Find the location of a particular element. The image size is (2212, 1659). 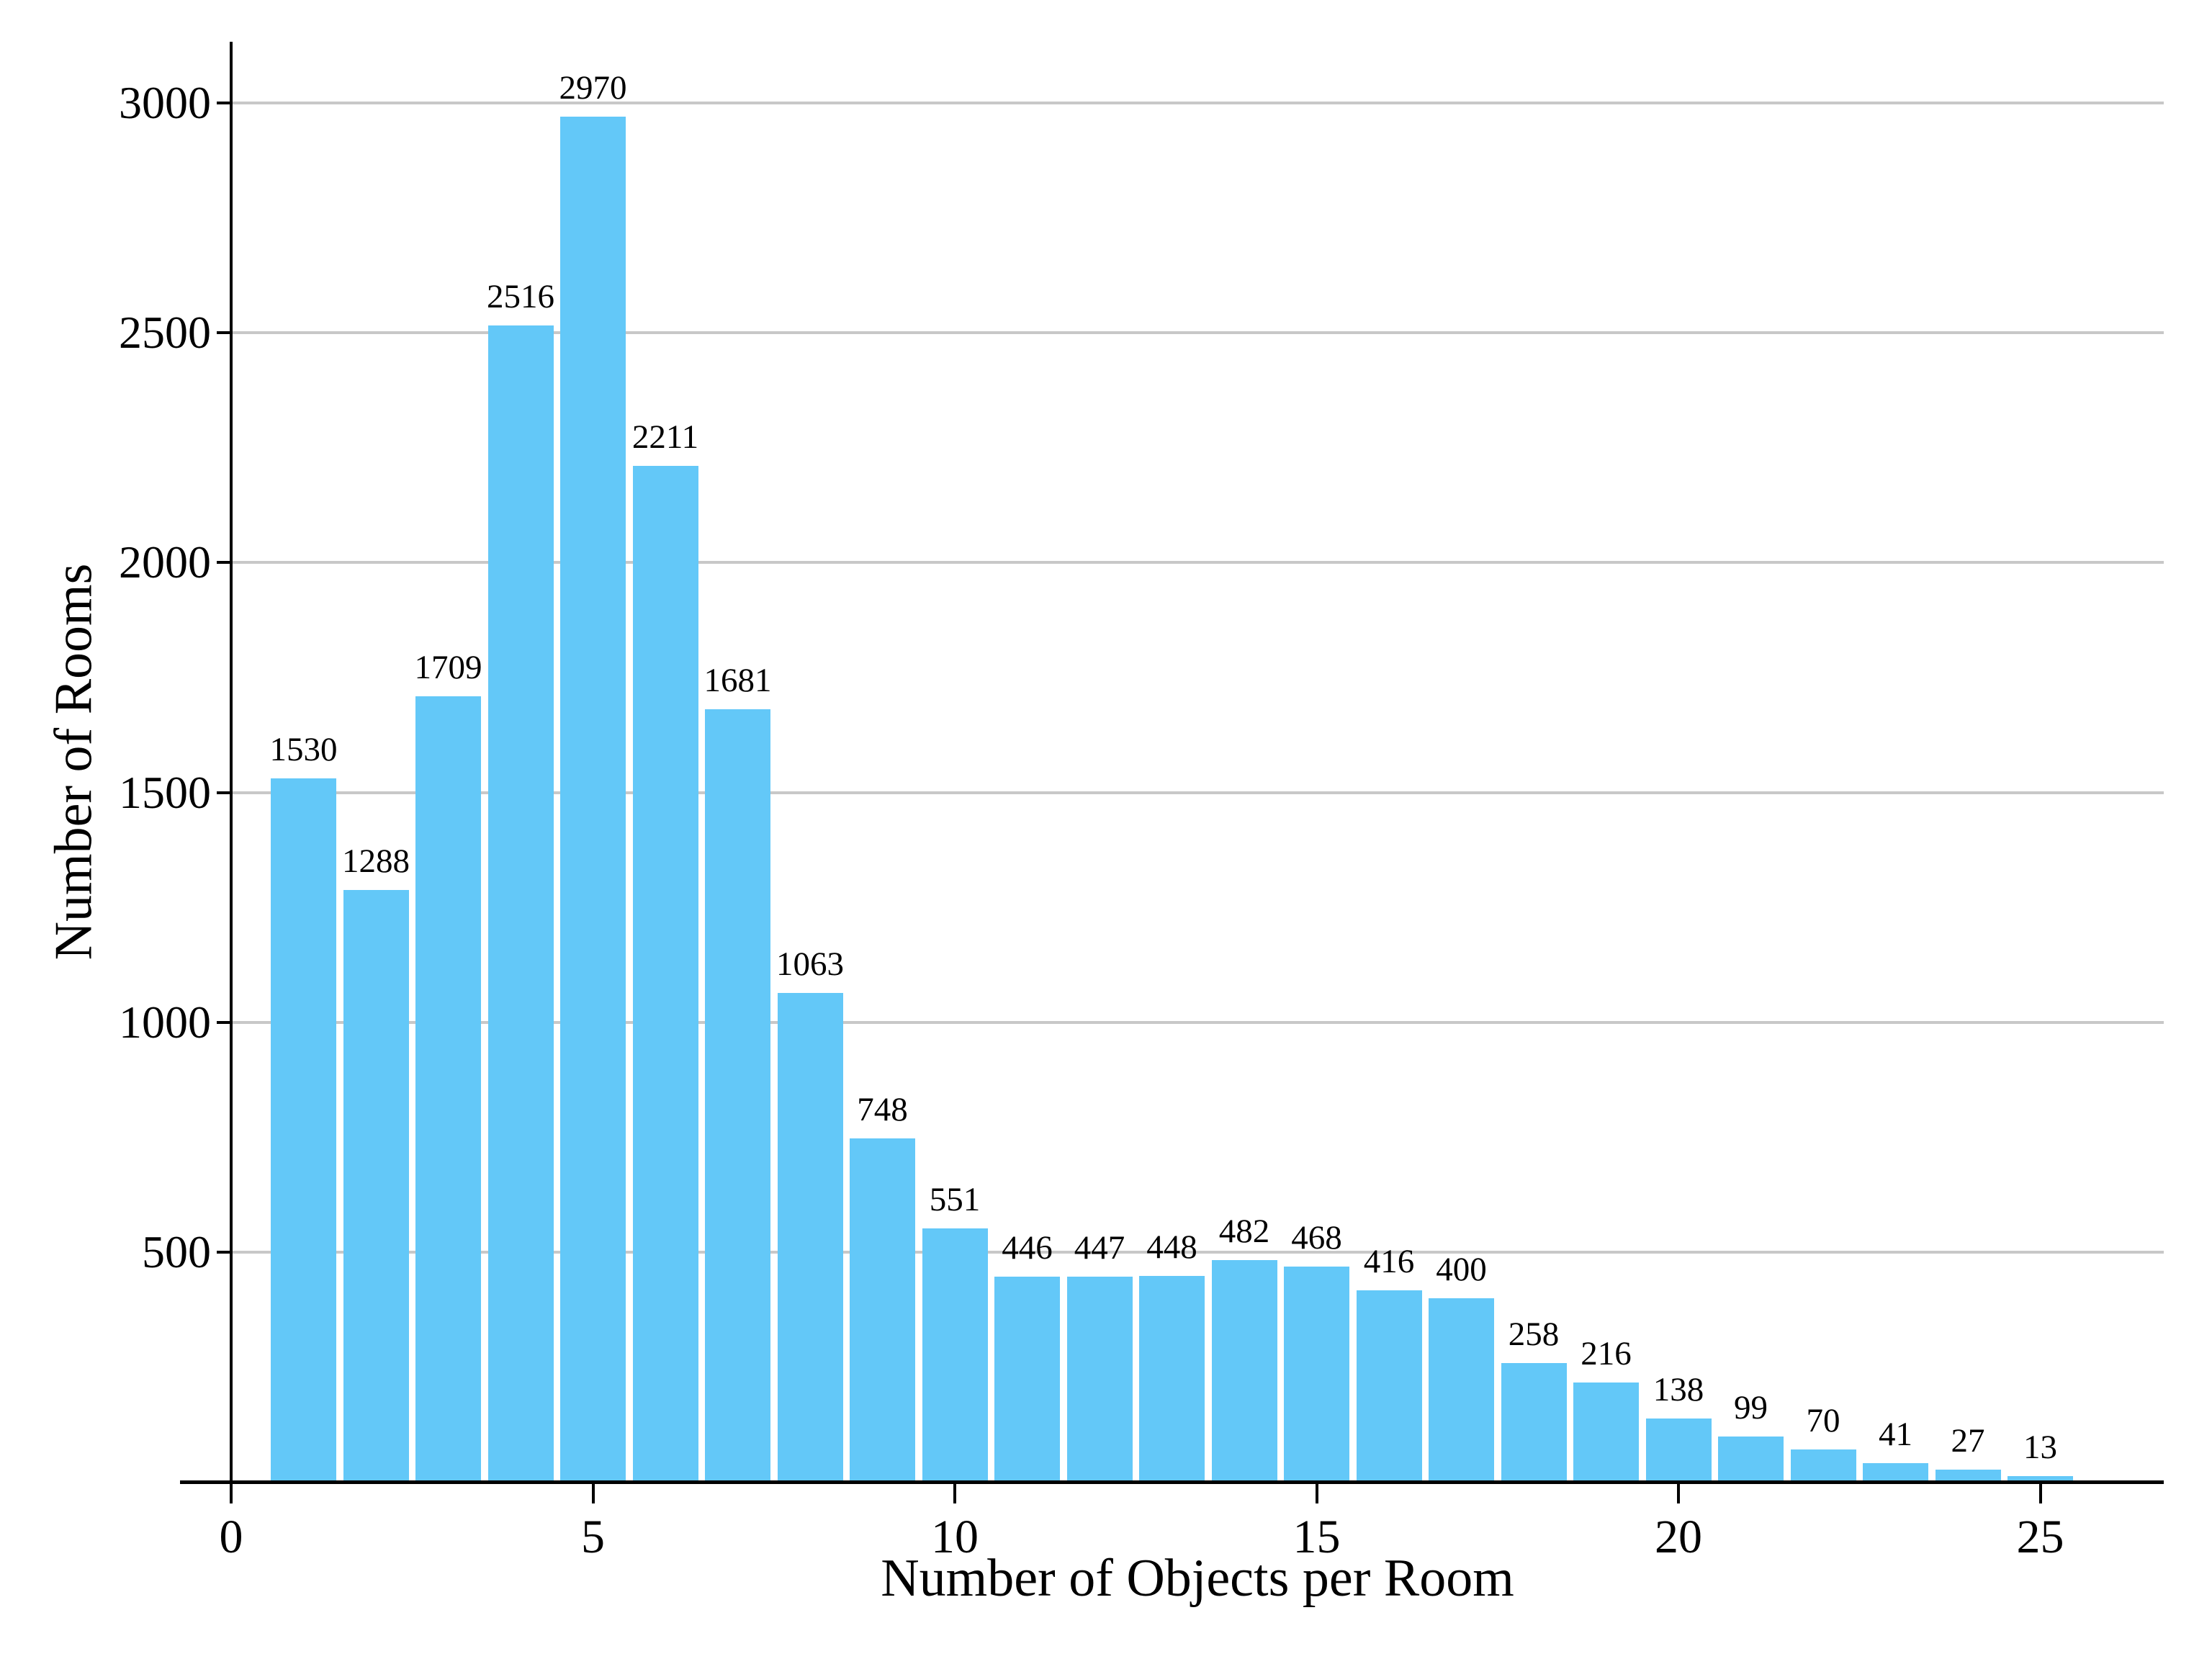

x-tick-label: 5 is located at coordinates (593, 1537).